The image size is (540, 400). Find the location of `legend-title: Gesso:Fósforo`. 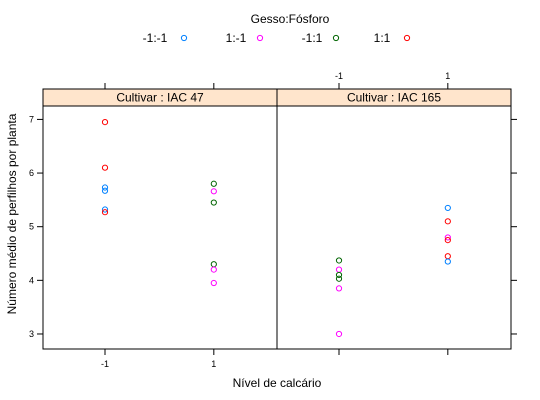

legend-title: Gesso:Fósforo is located at coordinates (290, 19).